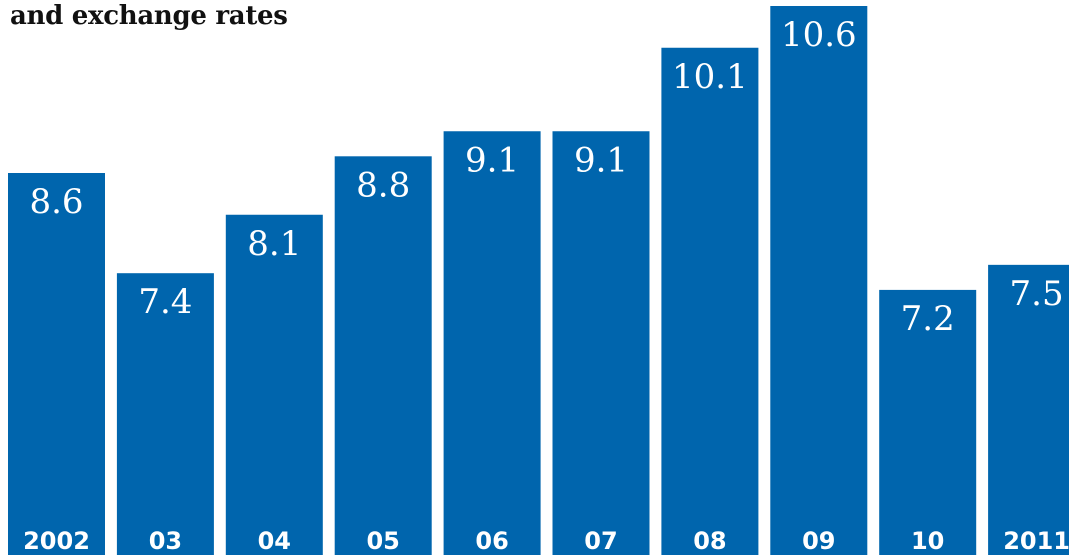 This screenshot has width=1069, height=555. What do you see at coordinates (600, 541) in the screenshot?
I see `x-tick-label-07: 07` at bounding box center [600, 541].